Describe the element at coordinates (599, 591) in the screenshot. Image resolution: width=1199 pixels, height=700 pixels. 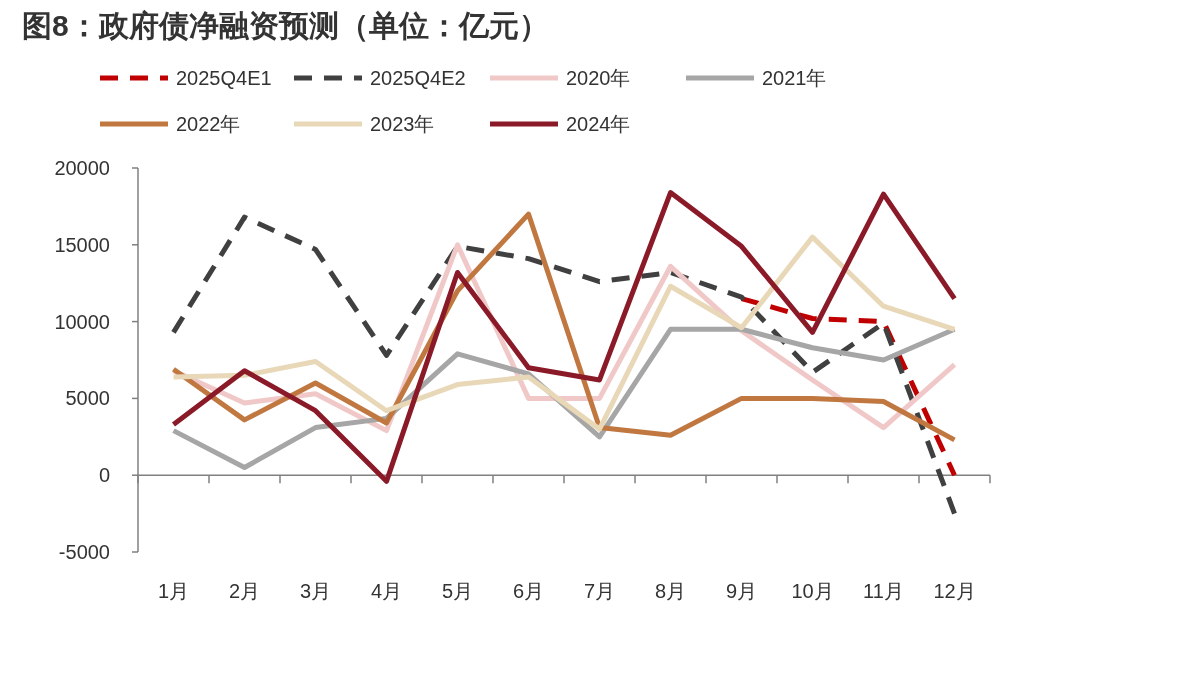
I see `x-tick-label: 7月` at that location.